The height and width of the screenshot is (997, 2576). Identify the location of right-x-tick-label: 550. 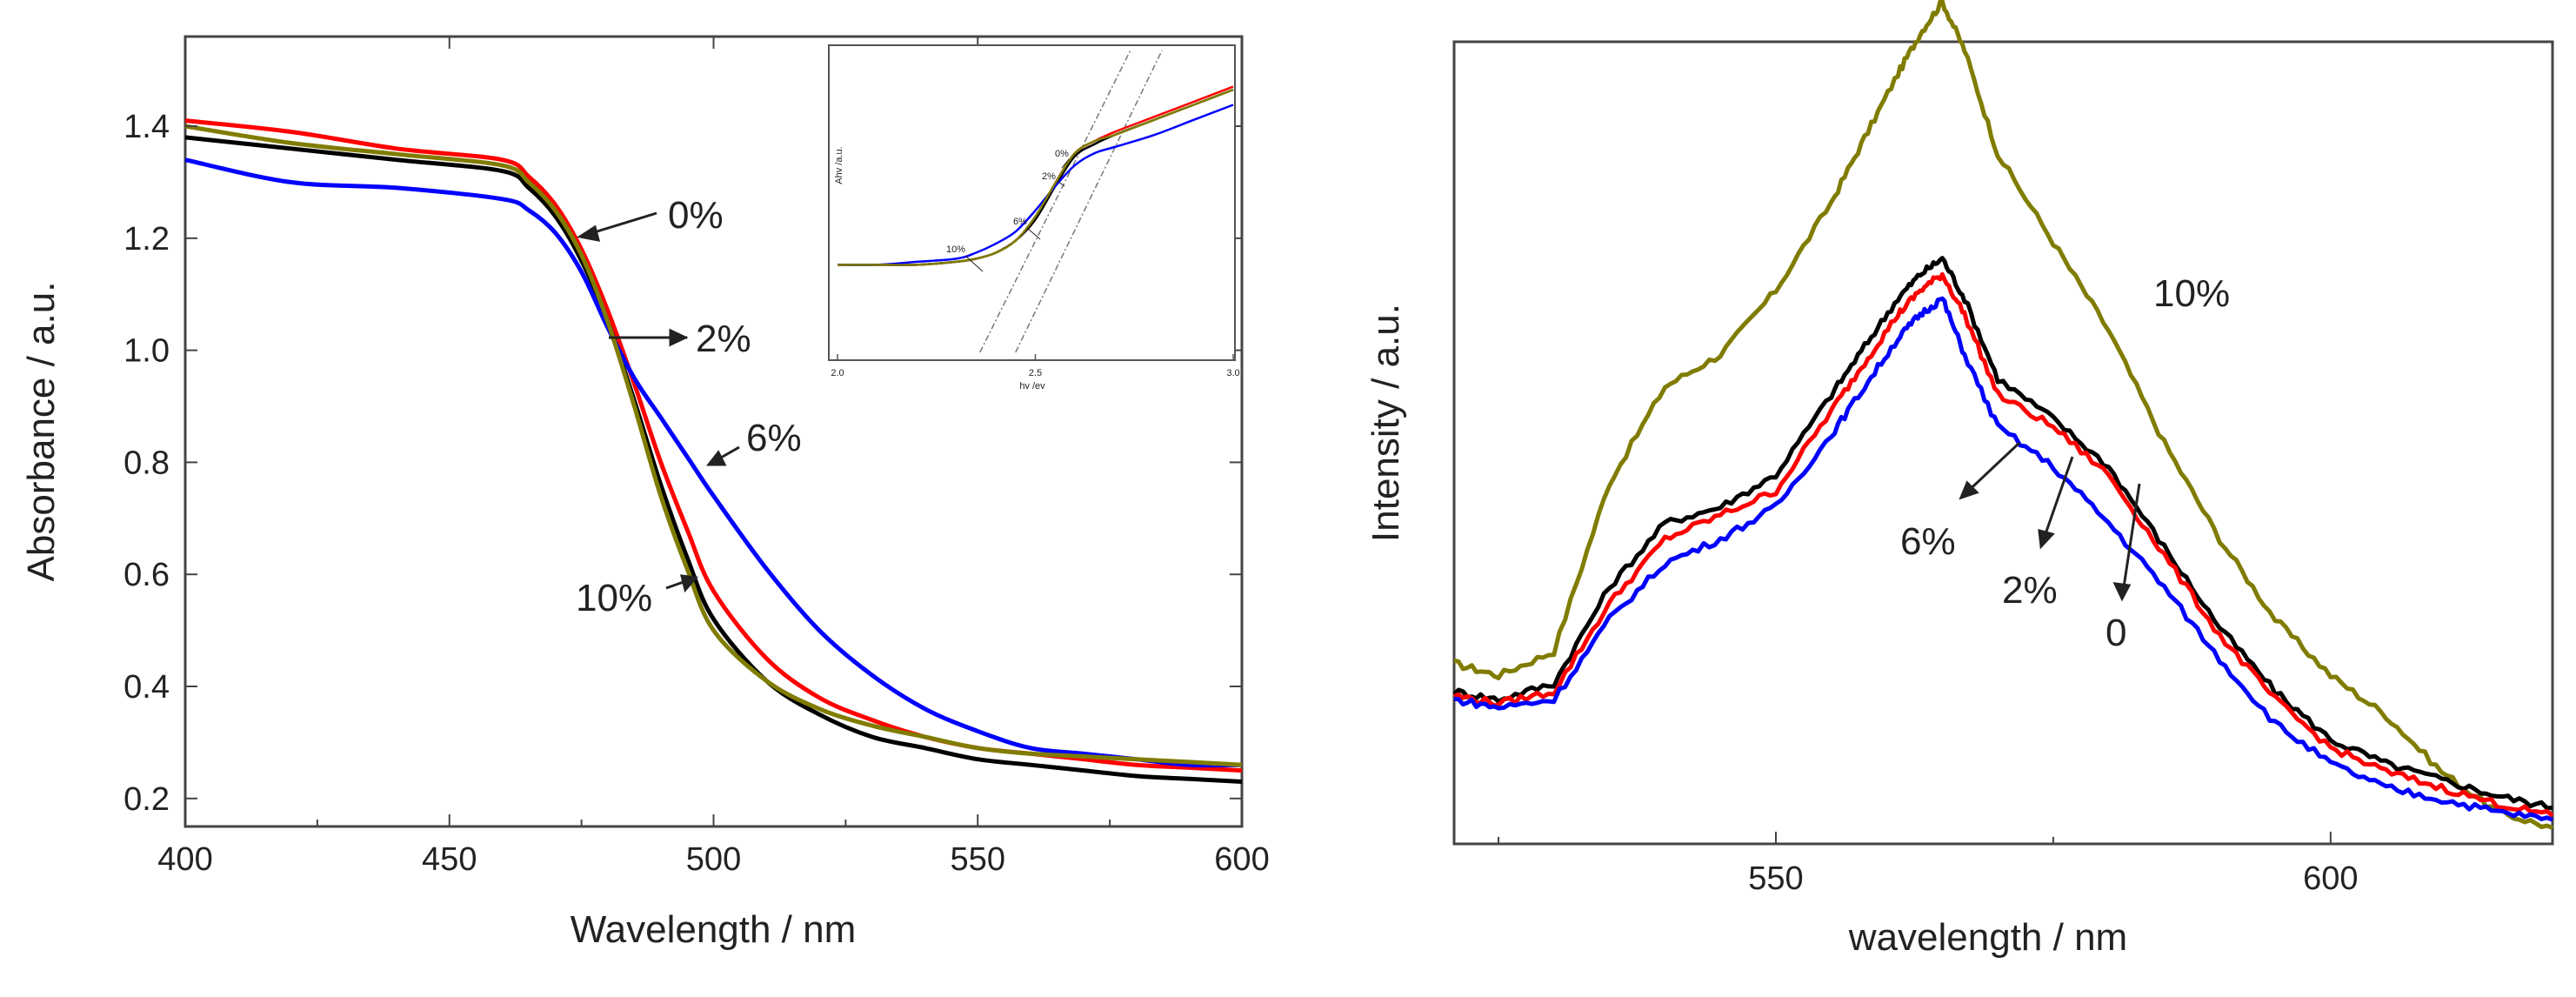
(1776, 879).